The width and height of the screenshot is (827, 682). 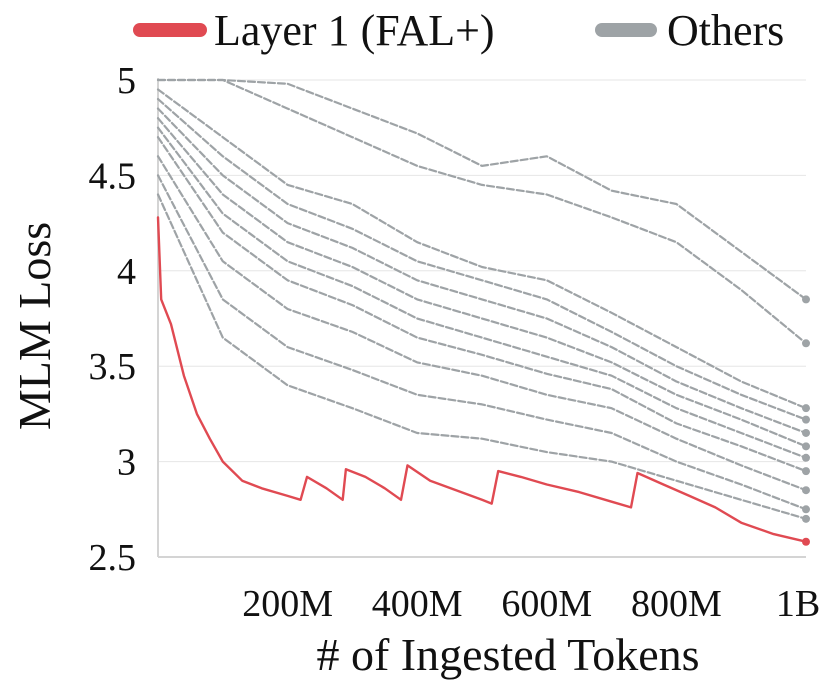 What do you see at coordinates (126, 272) in the screenshot?
I see `y-tick-label: 4` at bounding box center [126, 272].